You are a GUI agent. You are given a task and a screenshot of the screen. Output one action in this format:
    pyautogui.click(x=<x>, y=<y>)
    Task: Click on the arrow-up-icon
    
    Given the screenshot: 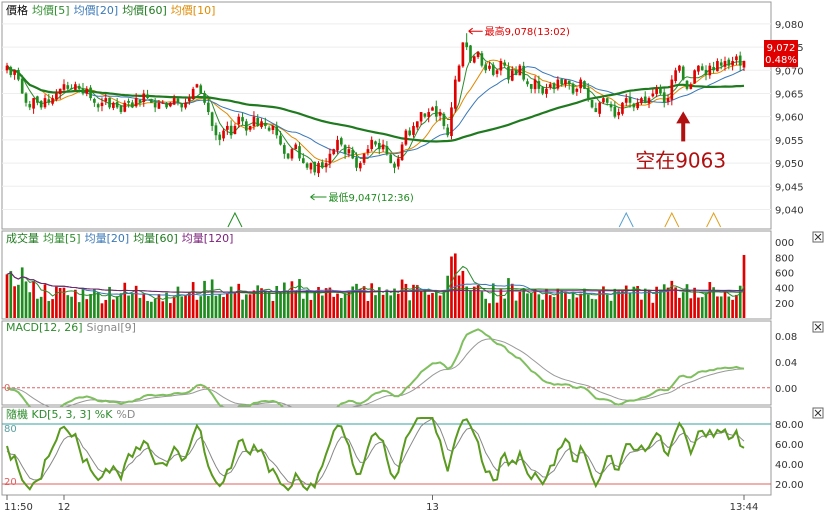 What is the action you would take?
    pyautogui.click(x=683, y=117)
    